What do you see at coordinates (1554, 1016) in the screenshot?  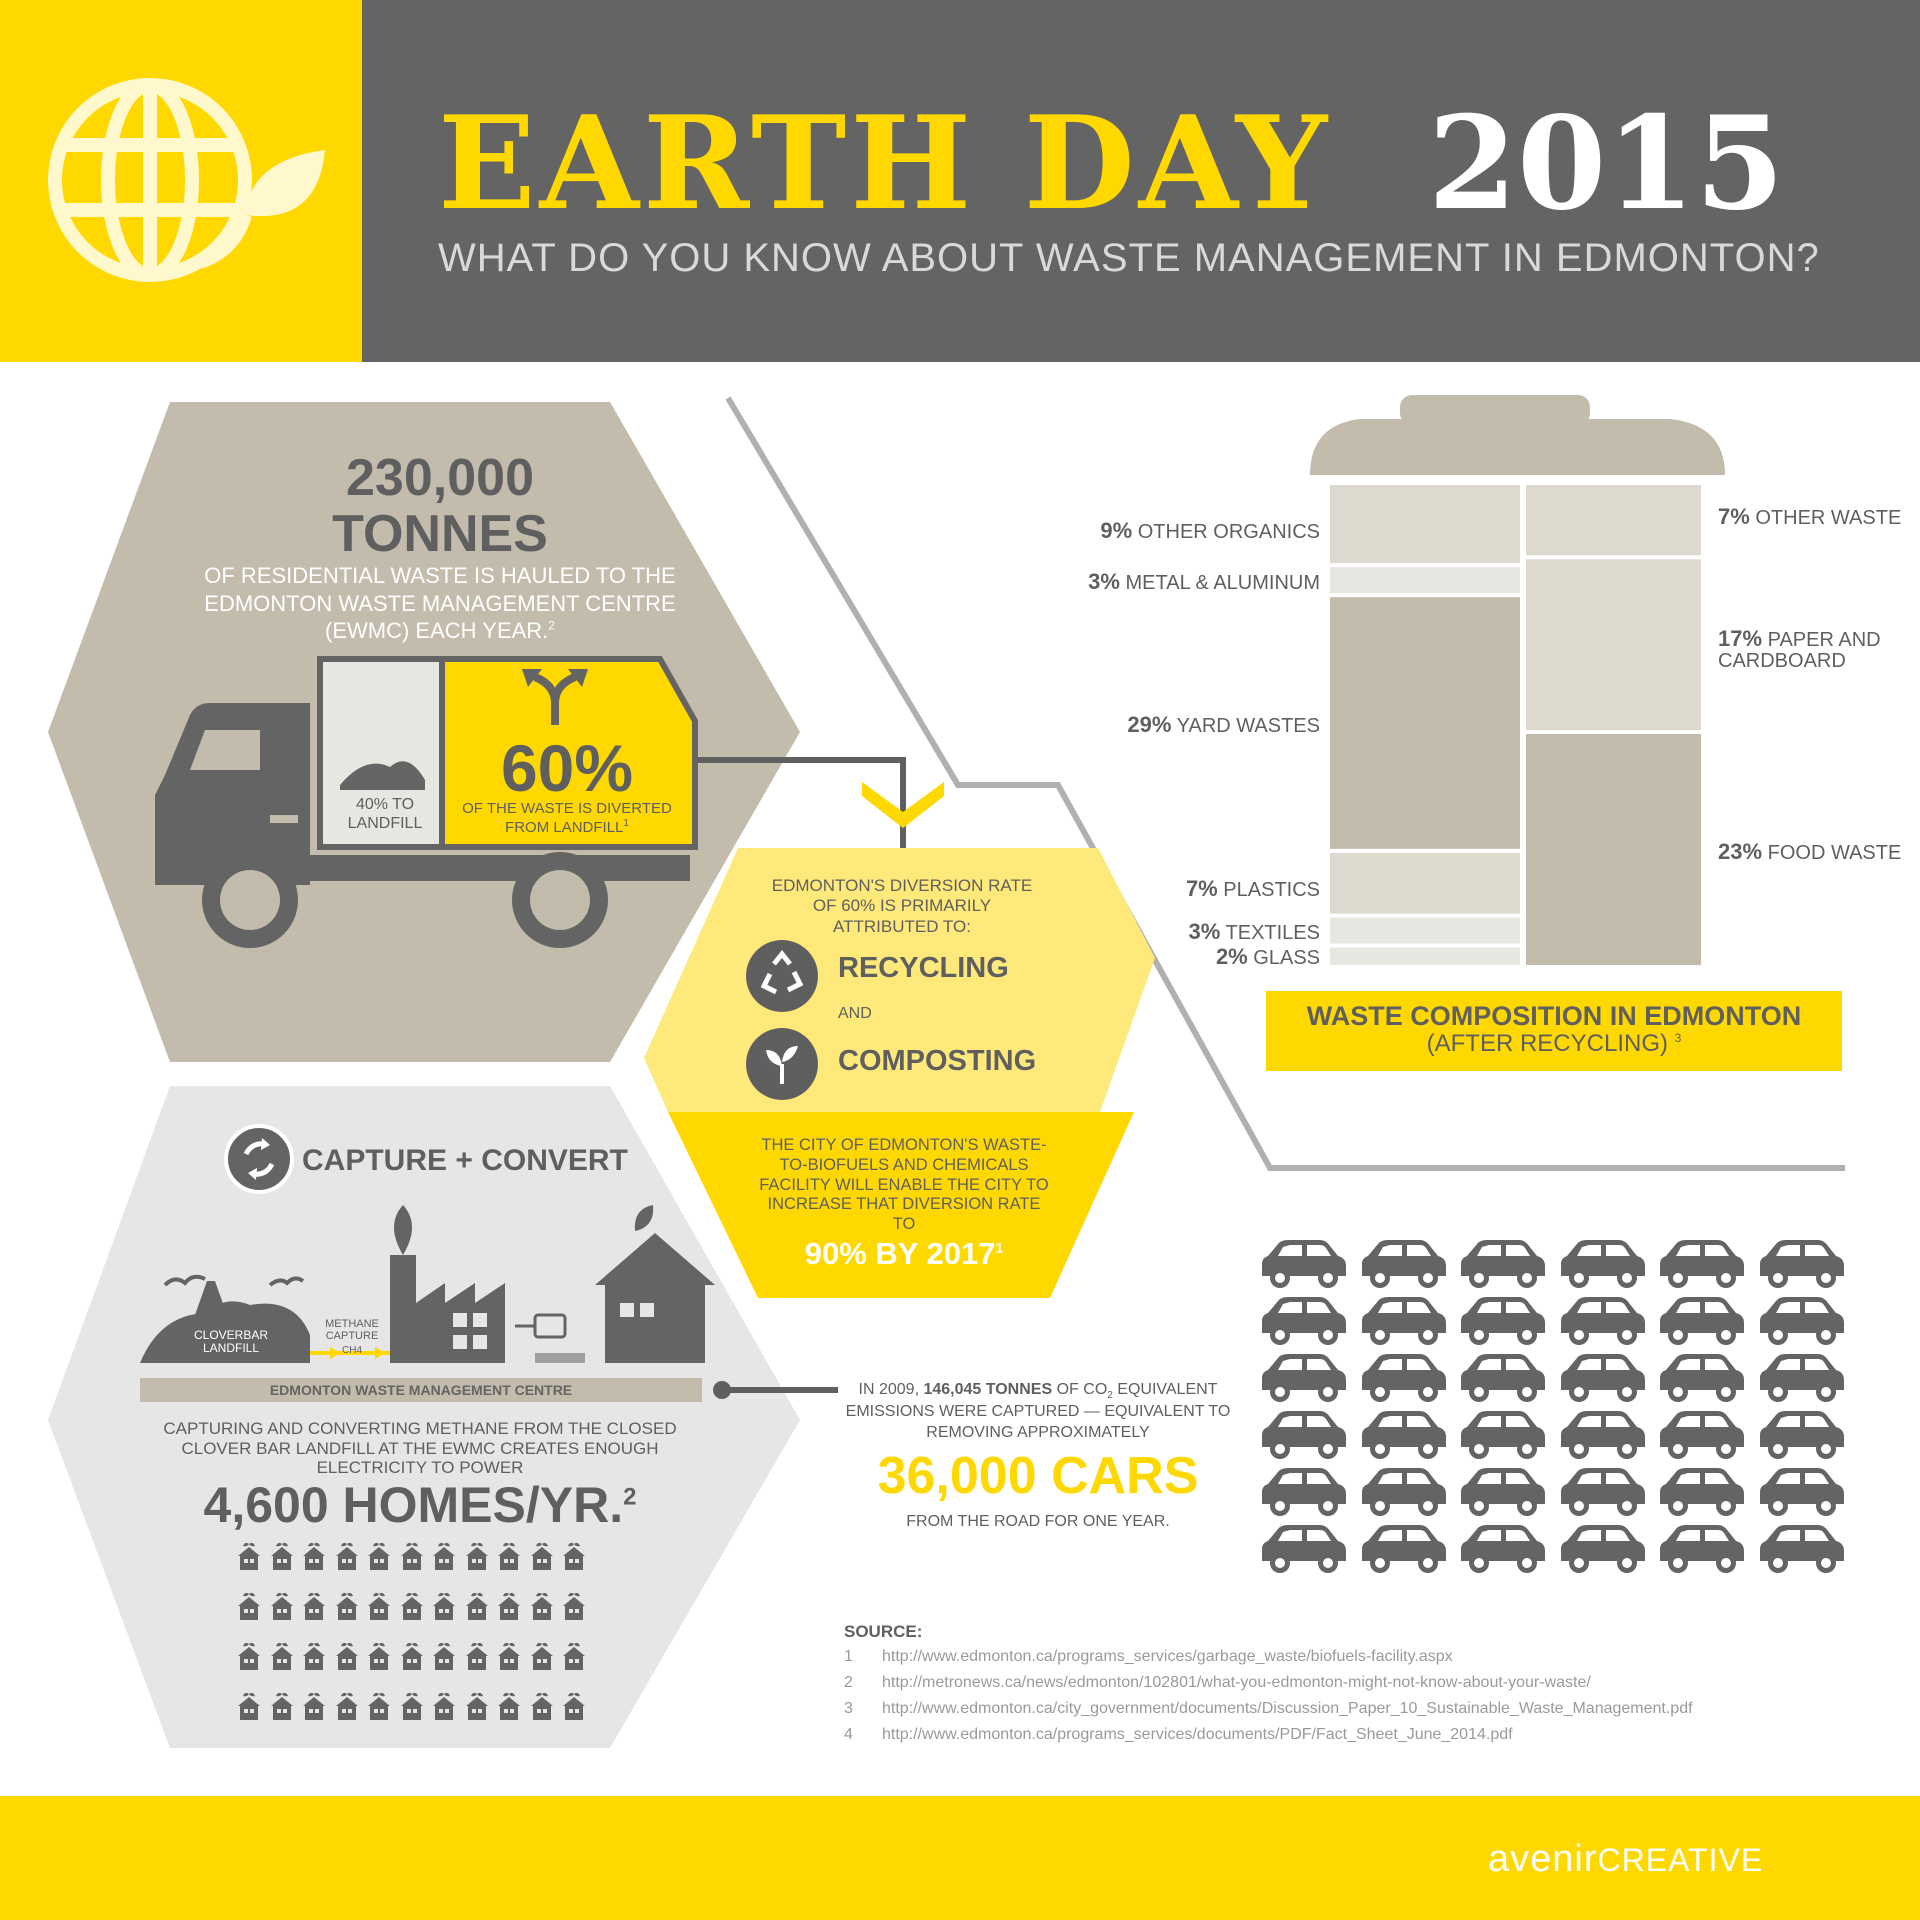 I see `composition-title: WASTE COMPOSITION IN EDMONTON` at bounding box center [1554, 1016].